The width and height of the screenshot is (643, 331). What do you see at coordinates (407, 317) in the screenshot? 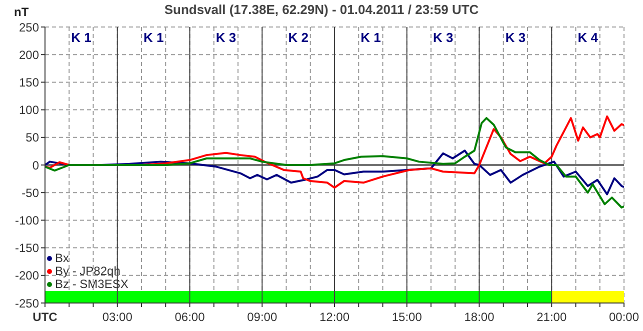
I see `x-tick-label: 15:00` at bounding box center [407, 317].